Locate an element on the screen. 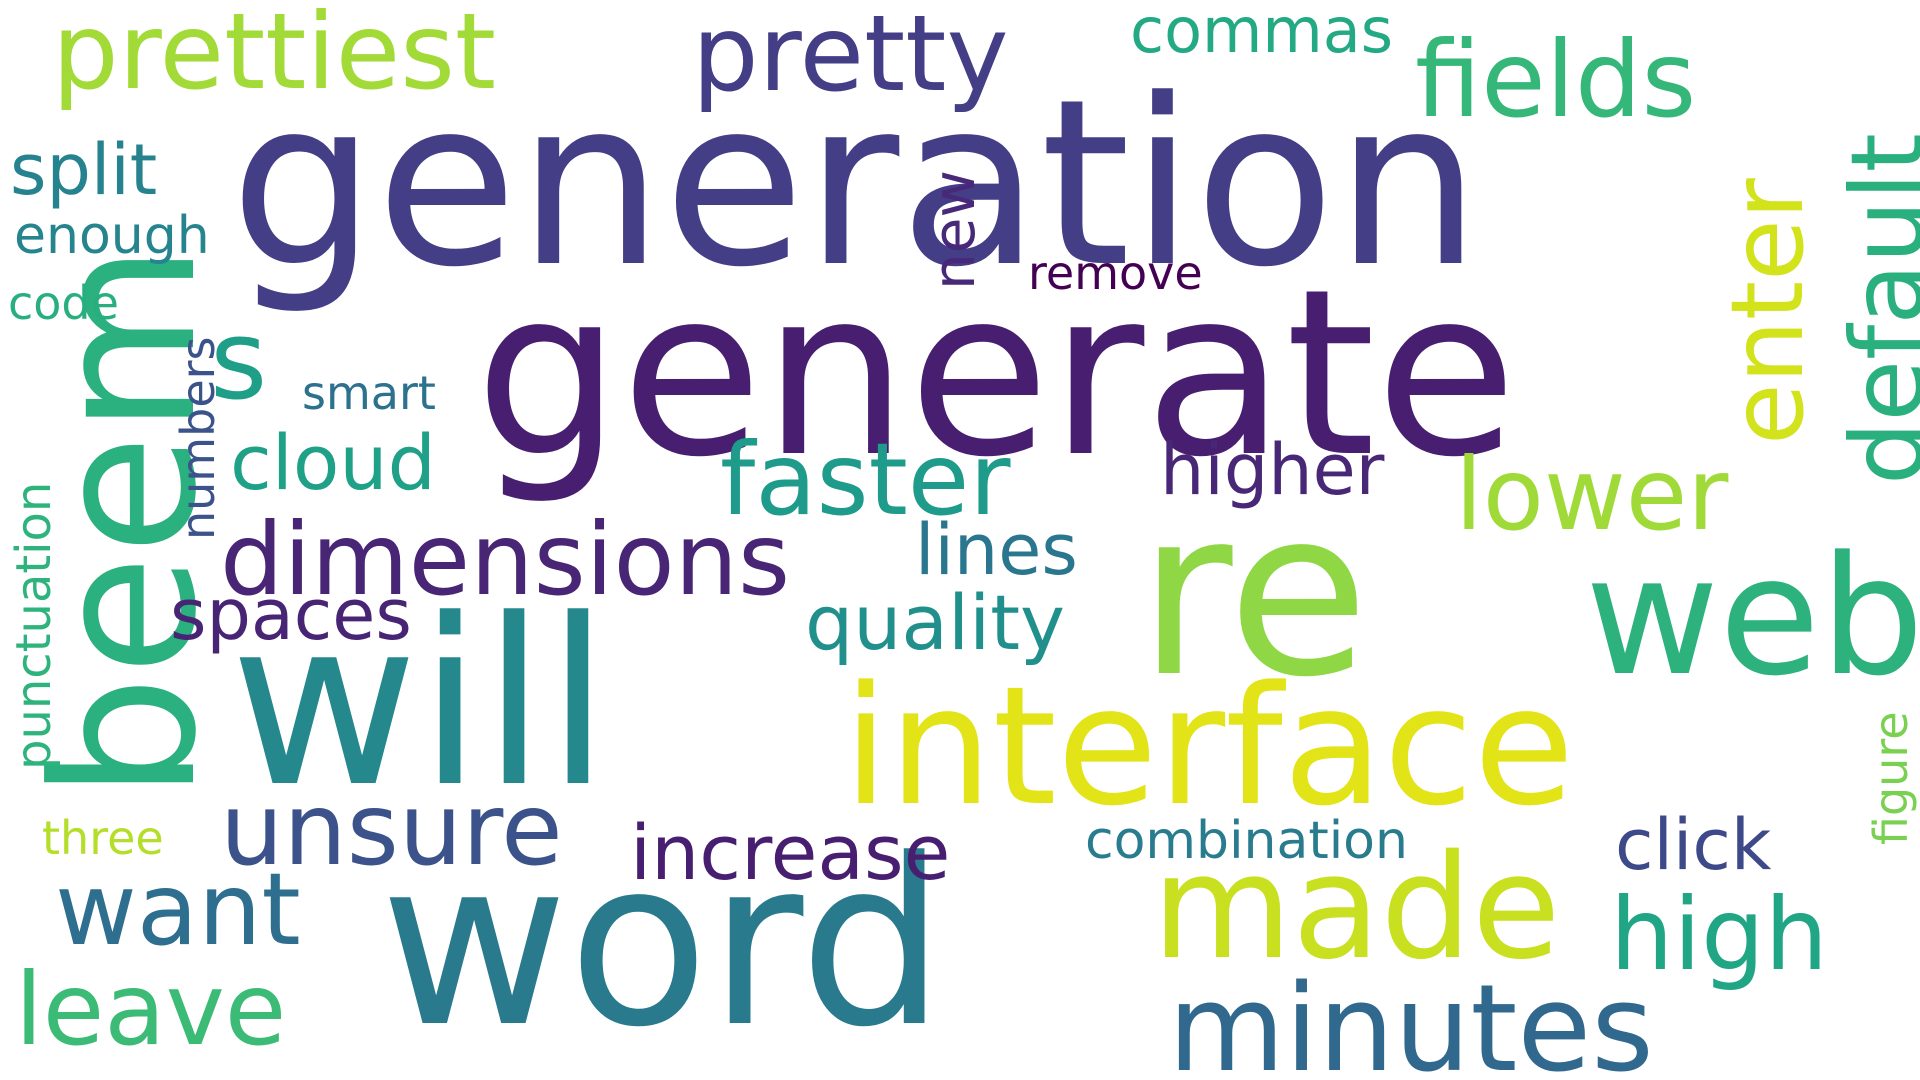 Image resolution: width=1920 pixels, height=1080 pixels. word-re: re is located at coordinates (1254, 594).